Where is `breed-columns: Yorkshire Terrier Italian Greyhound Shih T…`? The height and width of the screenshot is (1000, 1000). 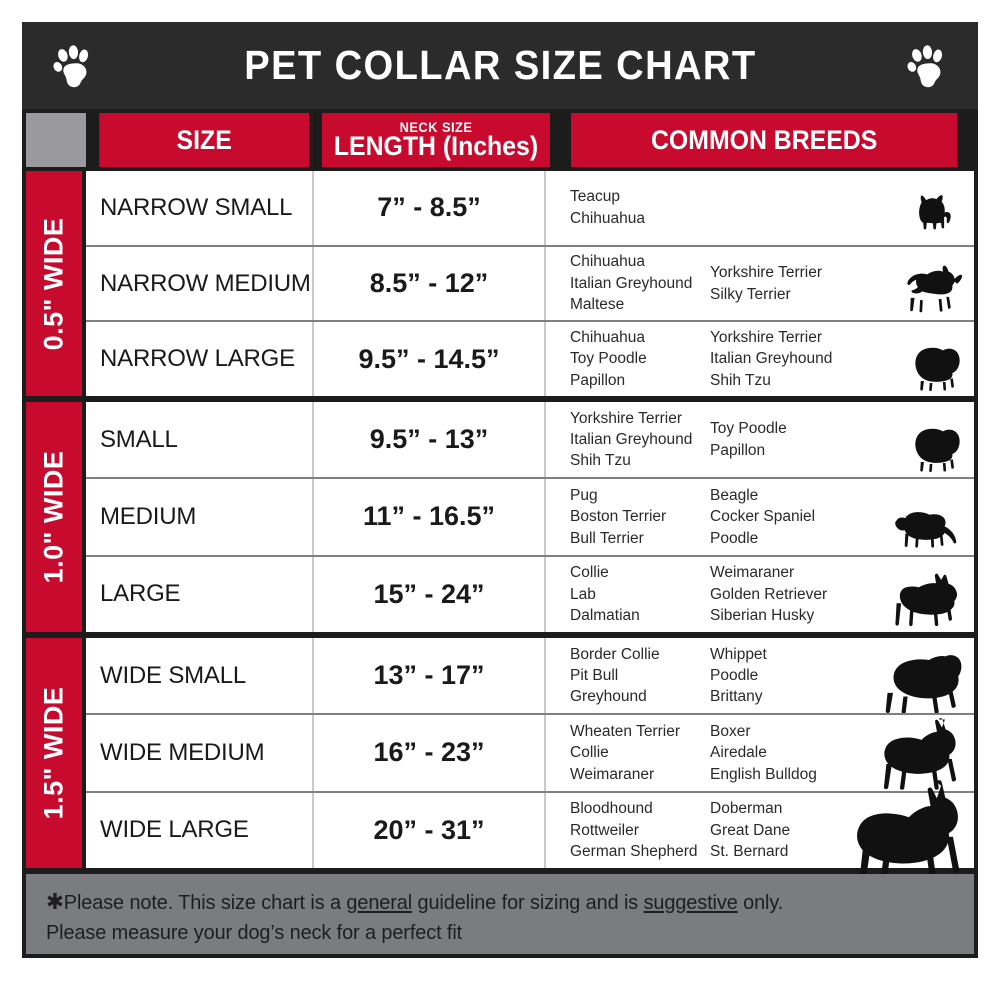
breed-columns: Yorkshire Terrier Italian Greyhound Shih T… is located at coordinates (710, 440).